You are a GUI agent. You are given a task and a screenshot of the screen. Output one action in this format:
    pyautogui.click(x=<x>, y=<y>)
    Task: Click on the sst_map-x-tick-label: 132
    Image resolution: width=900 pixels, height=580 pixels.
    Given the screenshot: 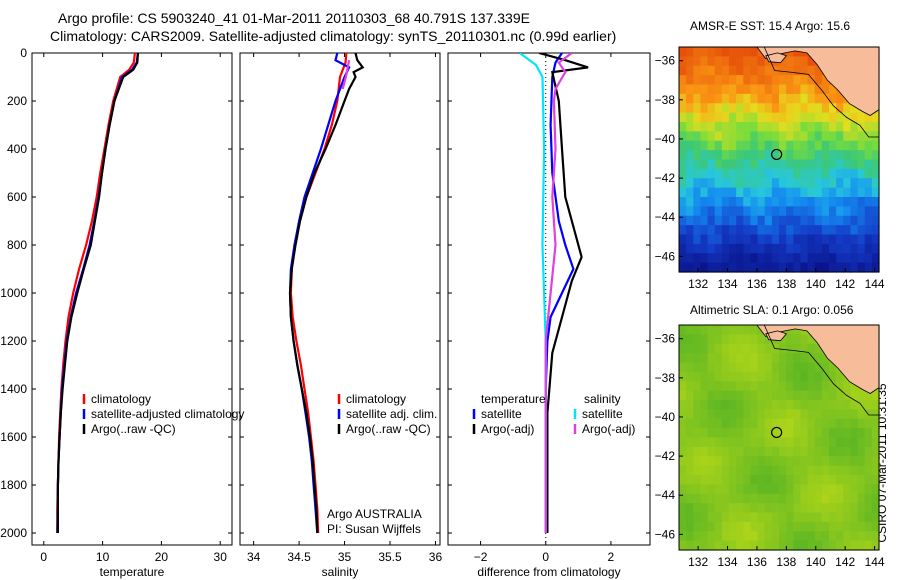 What is the action you would take?
    pyautogui.click(x=698, y=284)
    